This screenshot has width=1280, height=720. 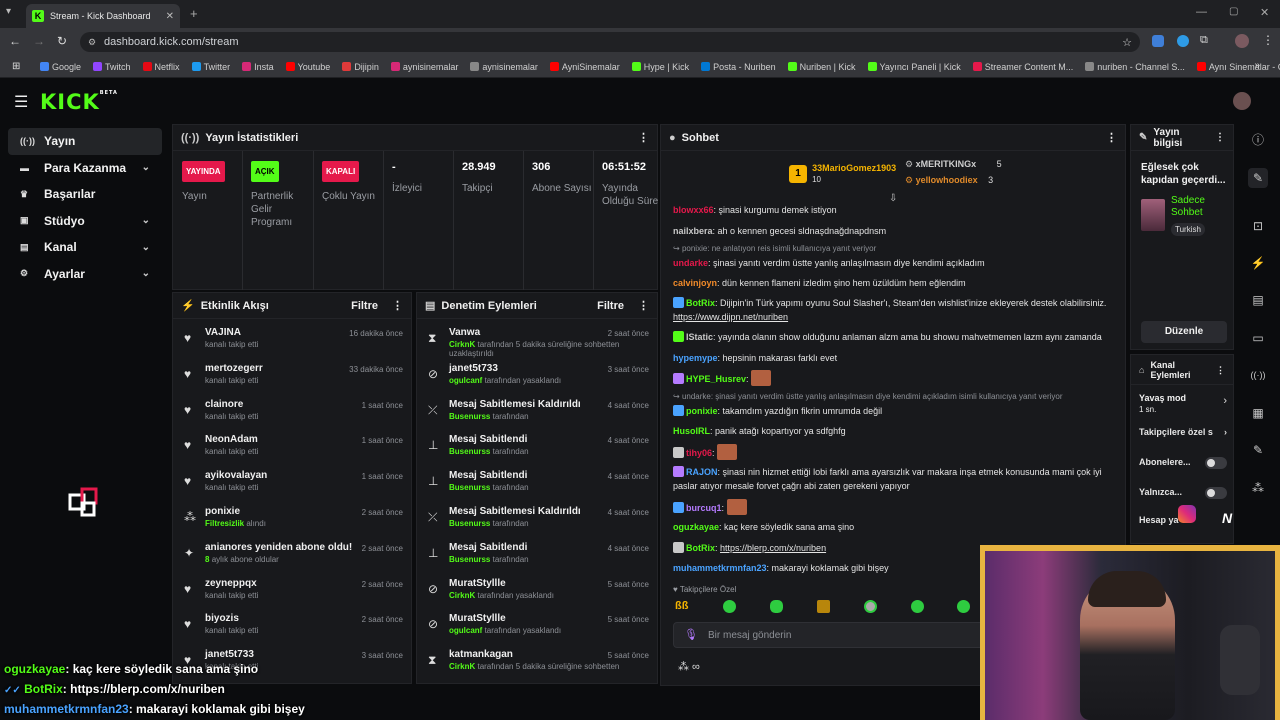 I want to click on top-gifter-3: ⚙ yellowhoodiex 3, so click(x=949, y=180).